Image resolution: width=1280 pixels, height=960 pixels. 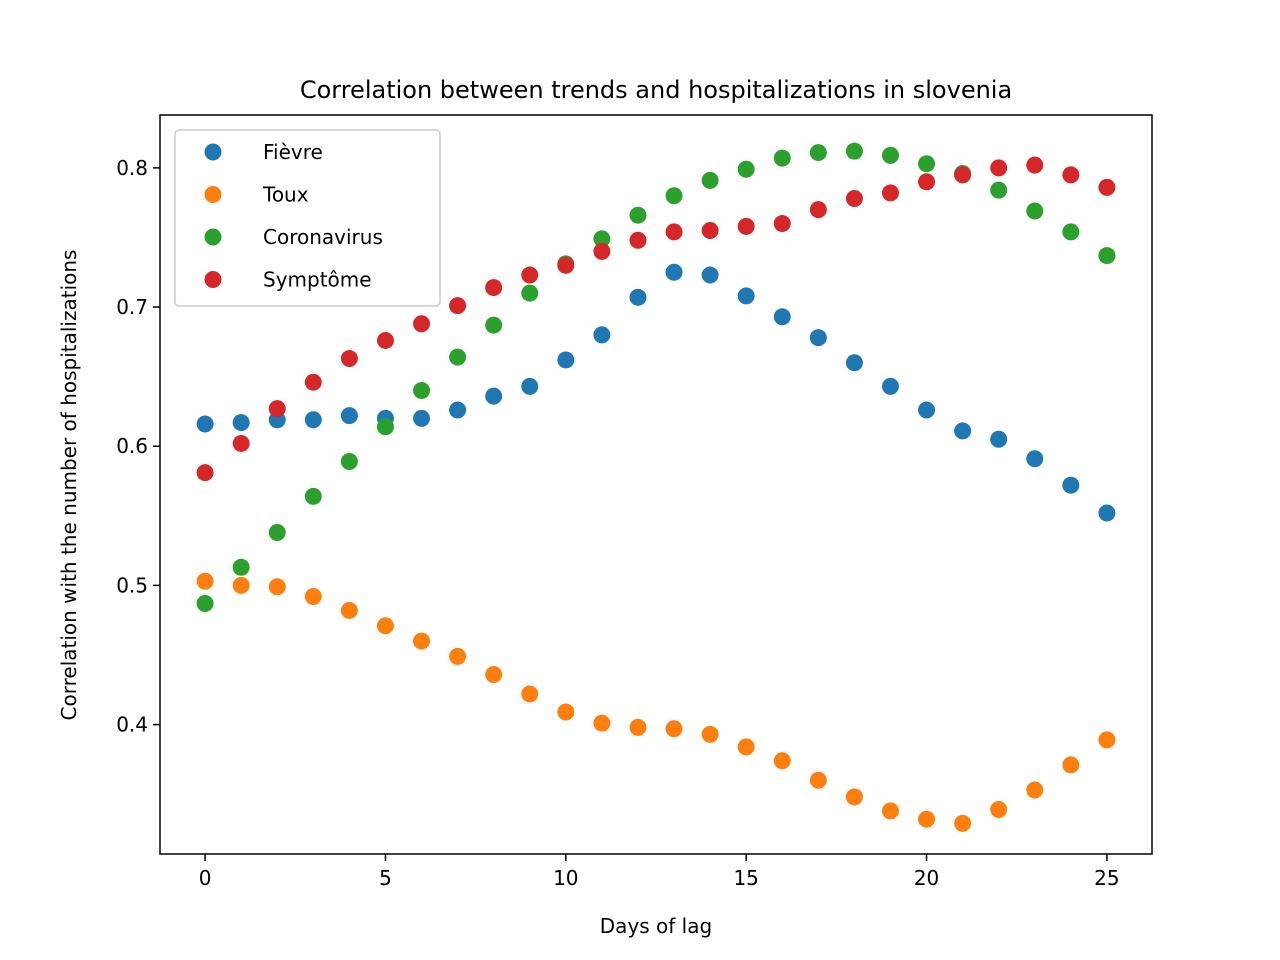 I want to click on legend-label: Toux, so click(x=285, y=195).